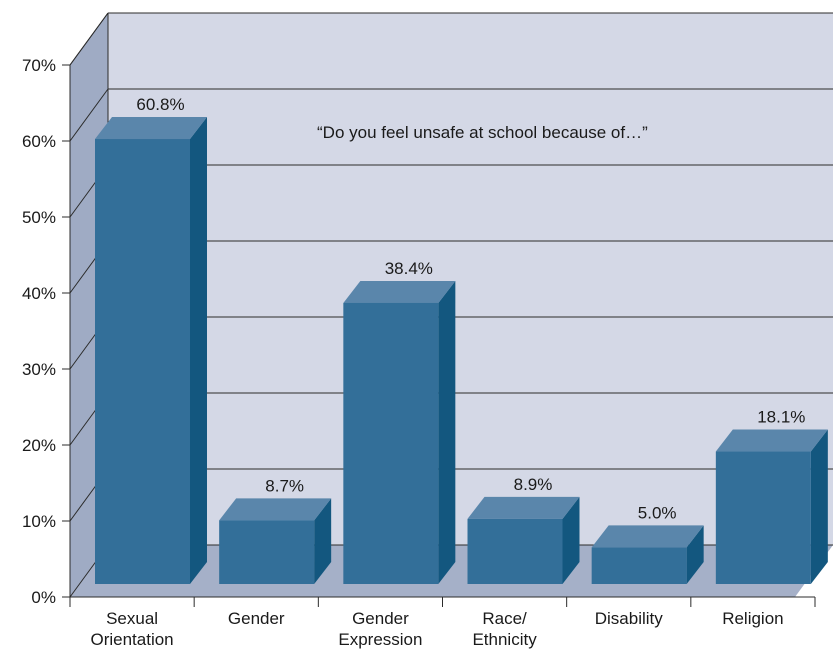 Image resolution: width=833 pixels, height=656 pixels. I want to click on gridline-diagonal, so click(89, 115).